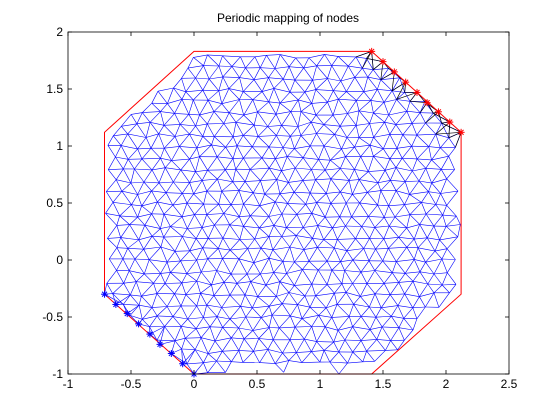  What do you see at coordinates (194, 384) in the screenshot?
I see `x-tick-label: 0` at bounding box center [194, 384].